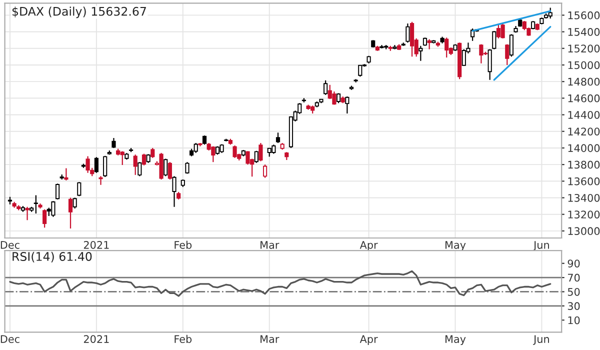  I want to click on y-tick-label: 30, so click(574, 306).